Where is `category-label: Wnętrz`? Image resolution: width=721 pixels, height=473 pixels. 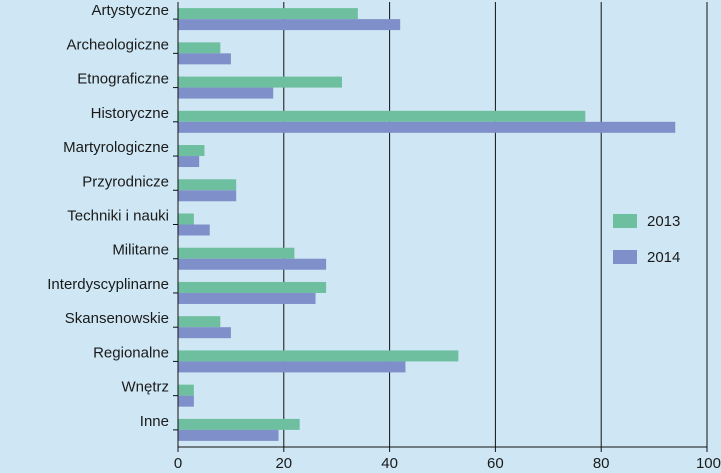
category-label: Wnętrz is located at coordinates (145, 387).